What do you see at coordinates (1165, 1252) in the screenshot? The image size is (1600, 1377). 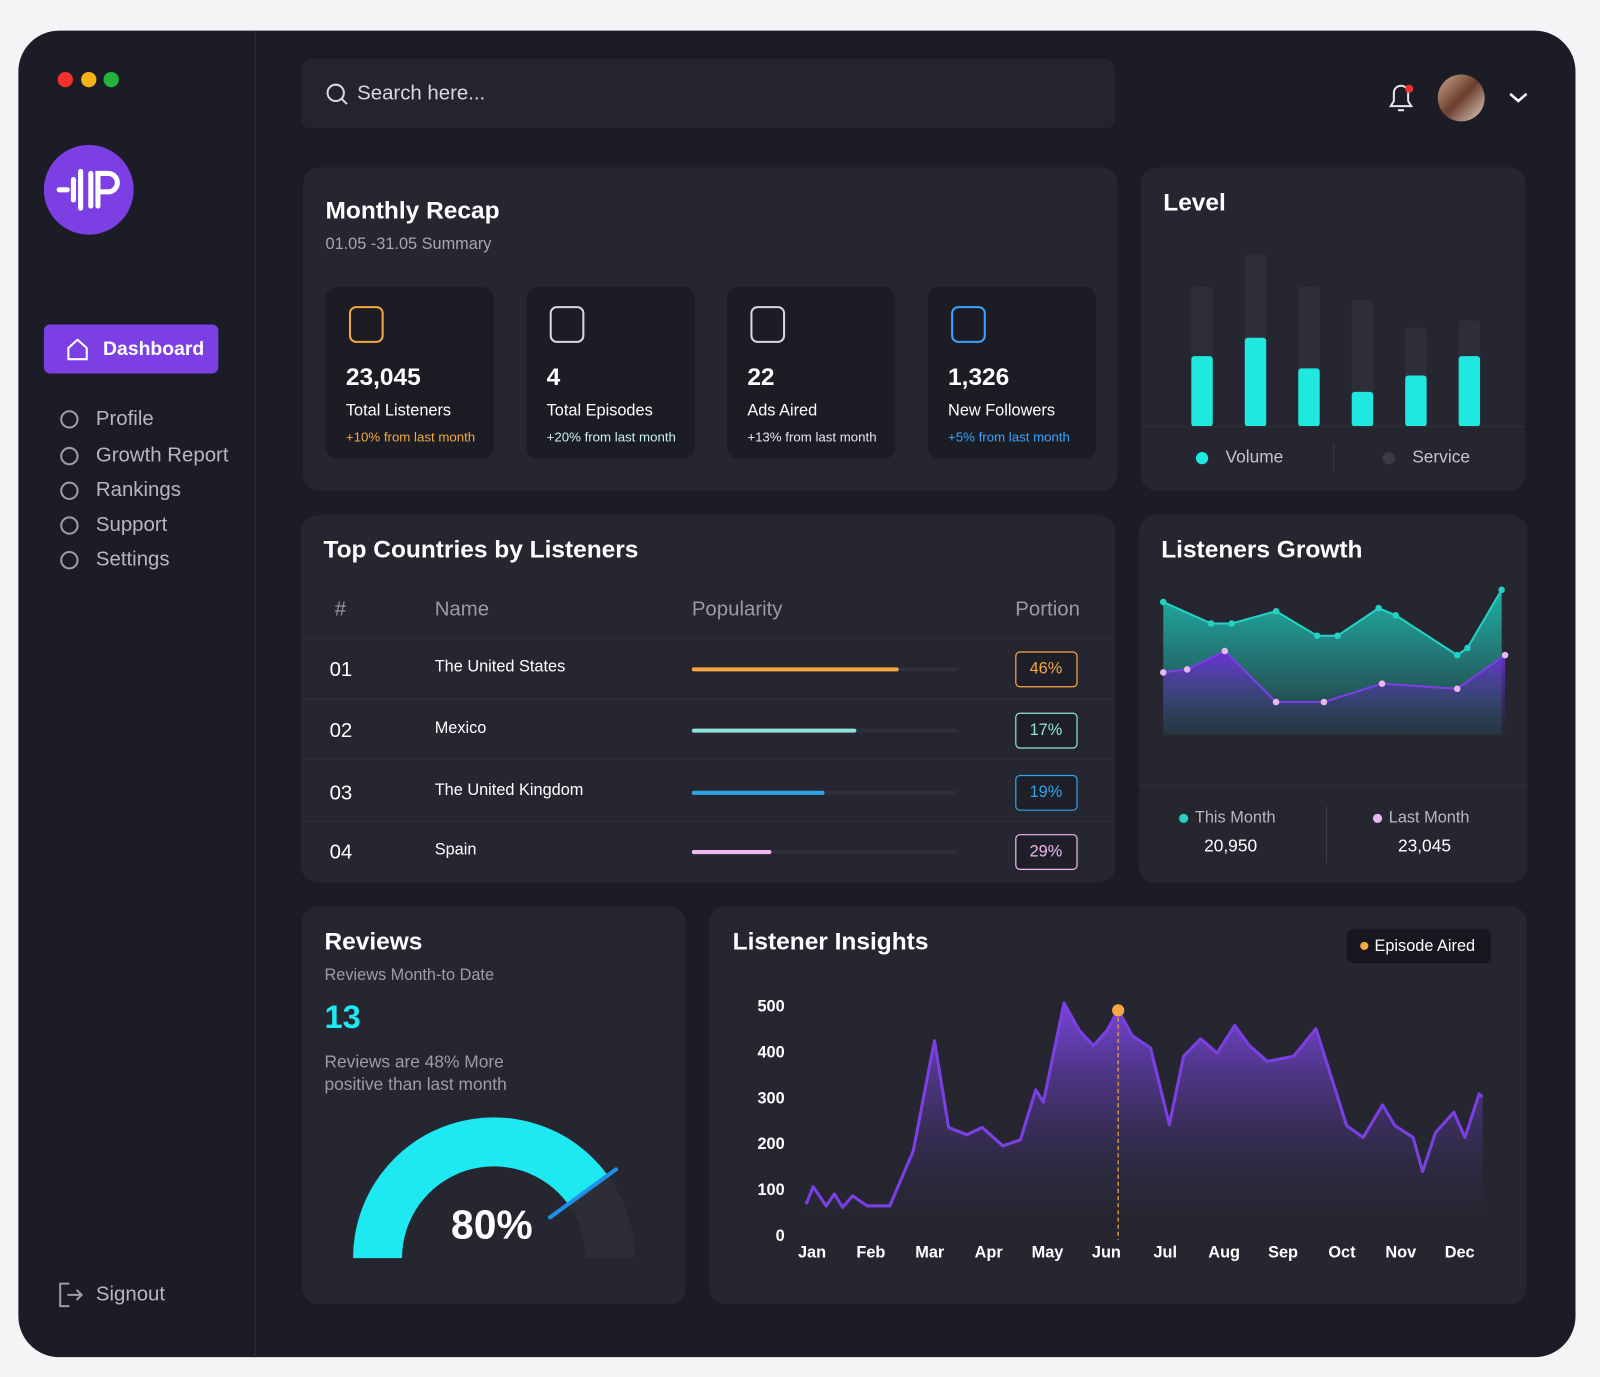 I see `x-tick-label: Jul` at bounding box center [1165, 1252].